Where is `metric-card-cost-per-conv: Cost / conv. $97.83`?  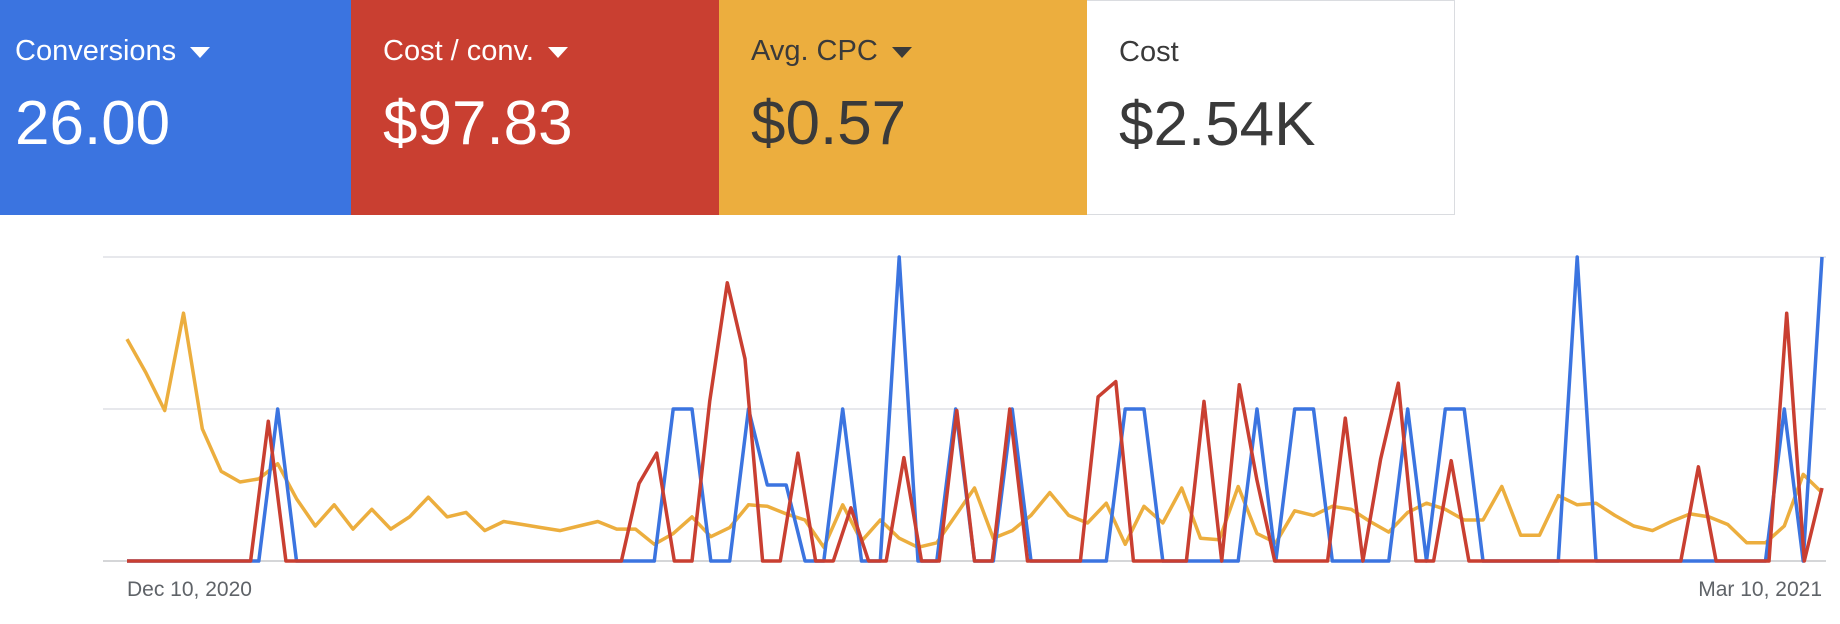
metric-card-cost-per-conv: Cost / conv. $97.83 is located at coordinates (535, 107).